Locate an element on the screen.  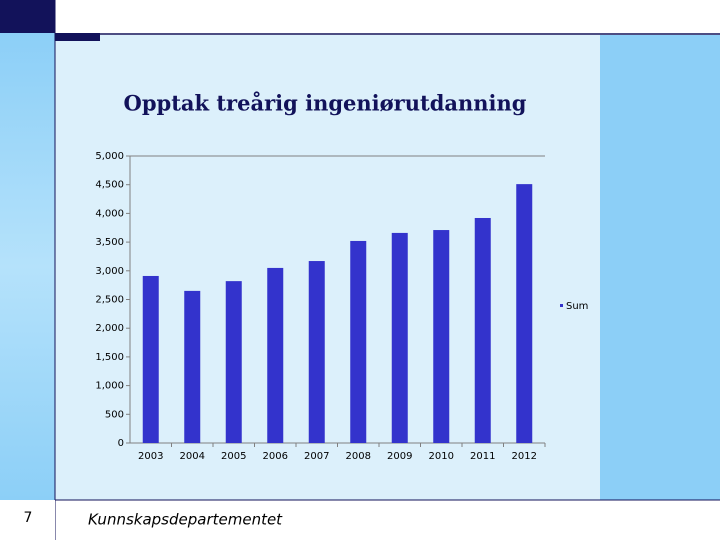
y-tick-label: 4,500 is located at coordinates (109, 185).